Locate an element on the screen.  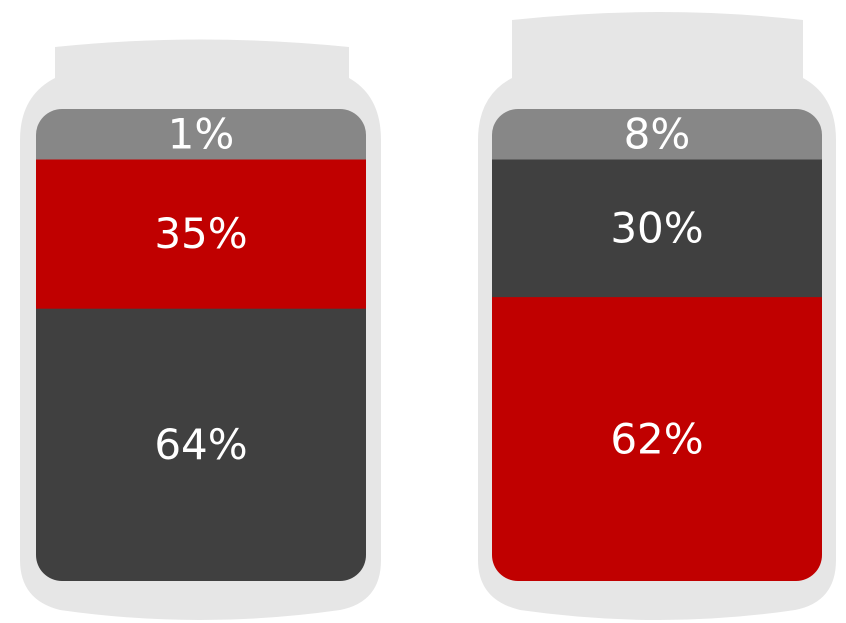
can-2-segment-3-label: 8% is located at coordinates (657, 134).